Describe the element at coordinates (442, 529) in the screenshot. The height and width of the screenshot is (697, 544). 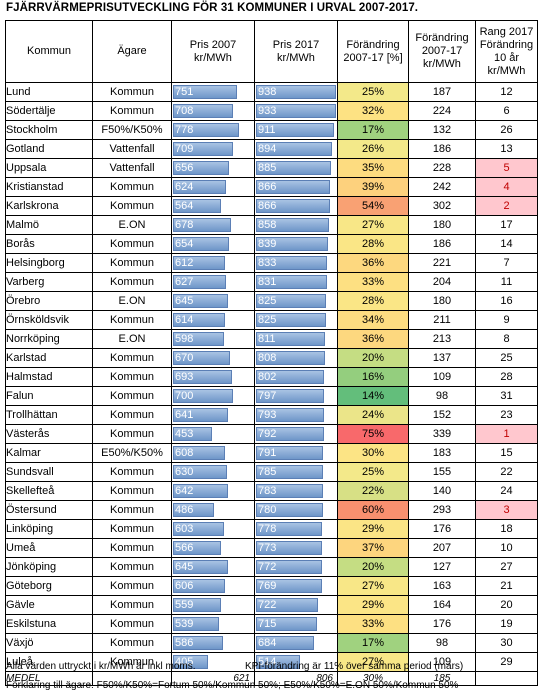
I see `forandring-kr-cell: 176` at that location.